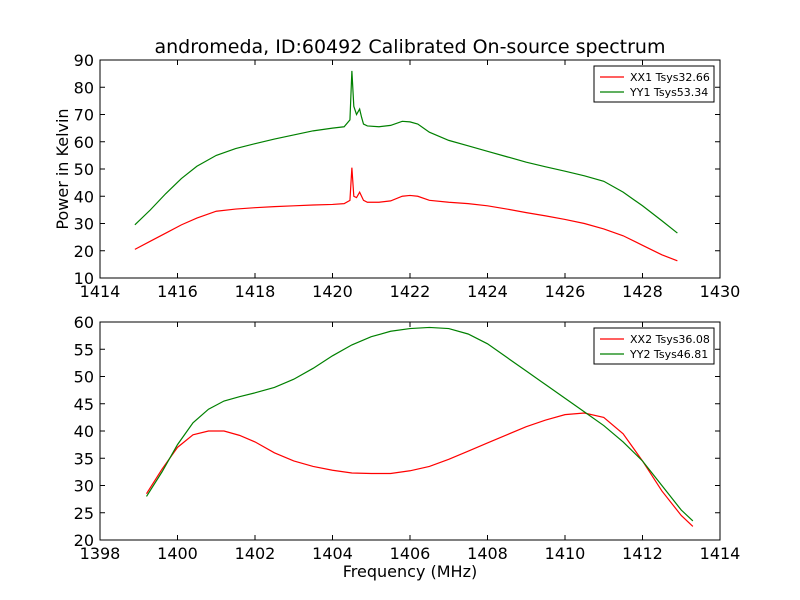  I want to click on y-tick-label: 90, so click(84, 60).